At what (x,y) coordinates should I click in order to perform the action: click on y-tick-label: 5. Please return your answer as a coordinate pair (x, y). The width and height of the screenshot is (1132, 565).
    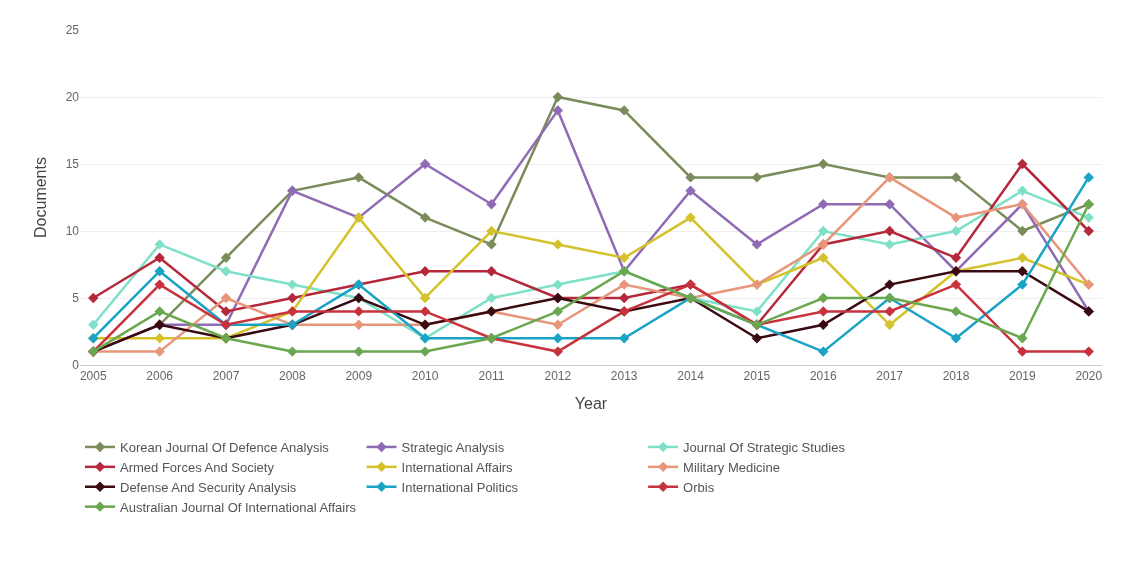
    Looking at the image, I should click on (76, 298).